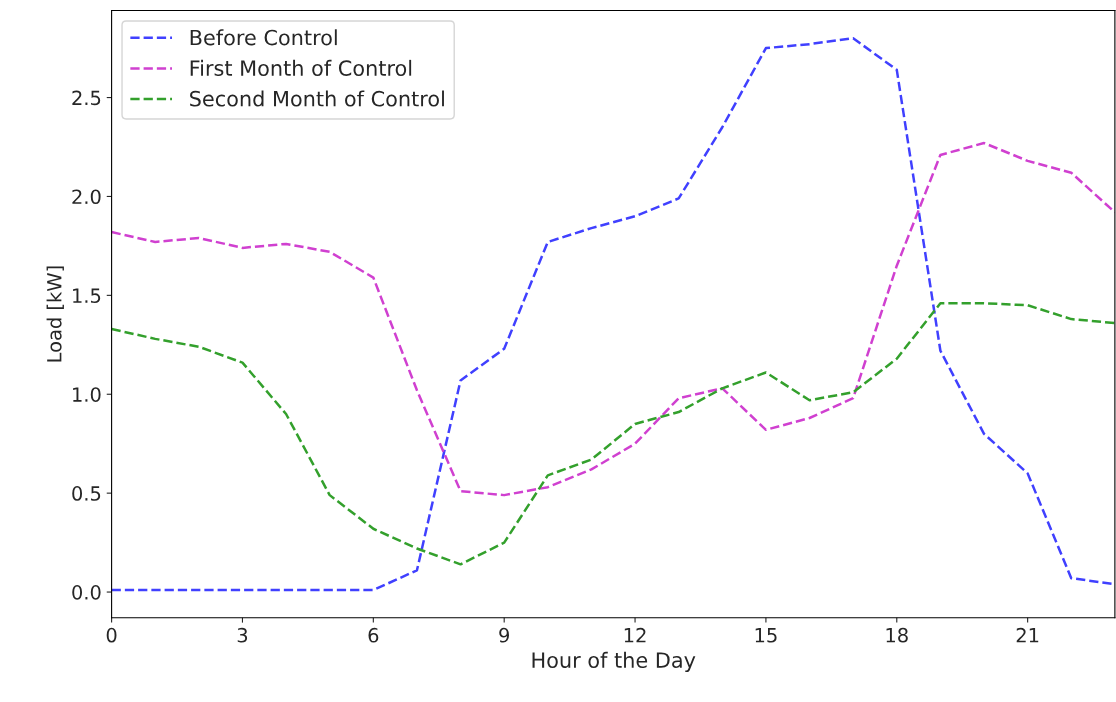  Describe the element at coordinates (242, 635) in the screenshot. I see `x-tick-label: 3` at that location.